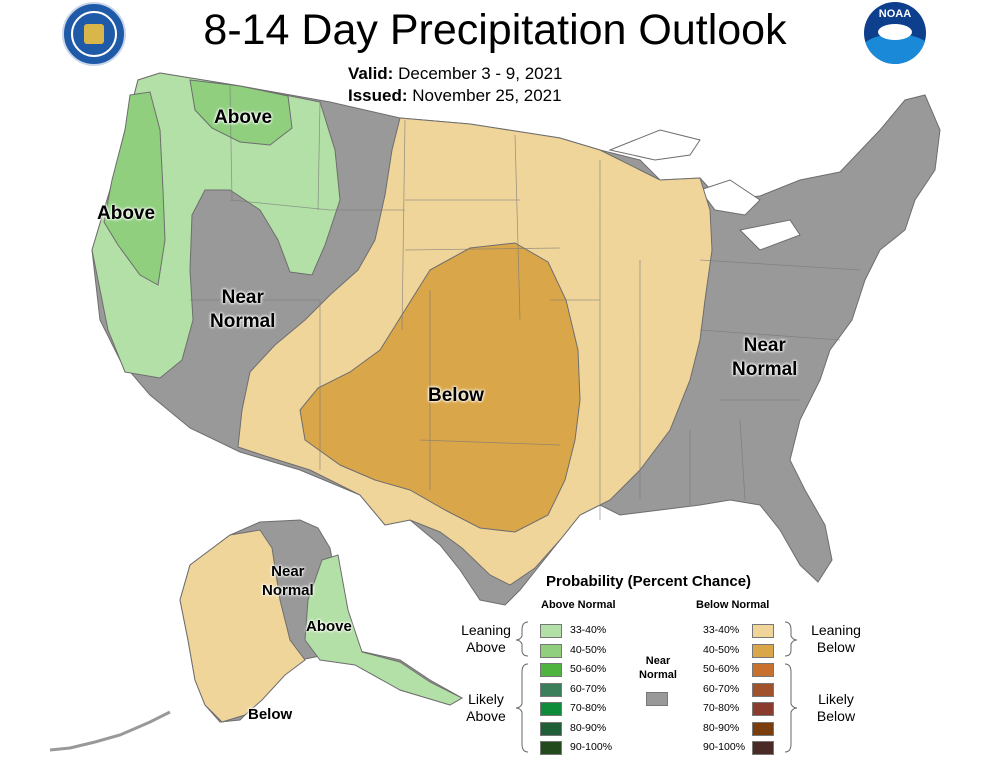 The width and height of the screenshot is (990, 765). Describe the element at coordinates (764, 345) in the screenshot. I see `label-near-normal-east-line1: Near` at that location.